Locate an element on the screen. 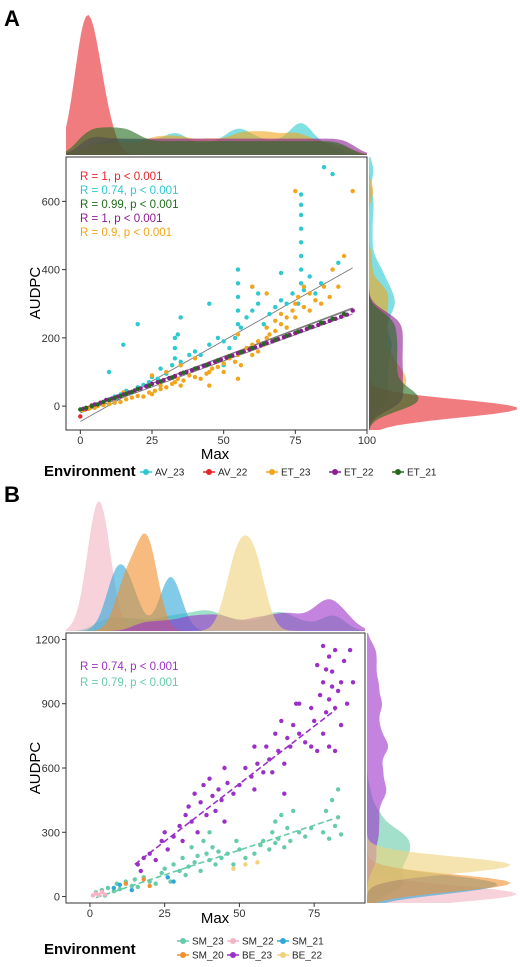 This screenshot has height=967, width=520. panel-b-top-density is located at coordinates (215, 566).